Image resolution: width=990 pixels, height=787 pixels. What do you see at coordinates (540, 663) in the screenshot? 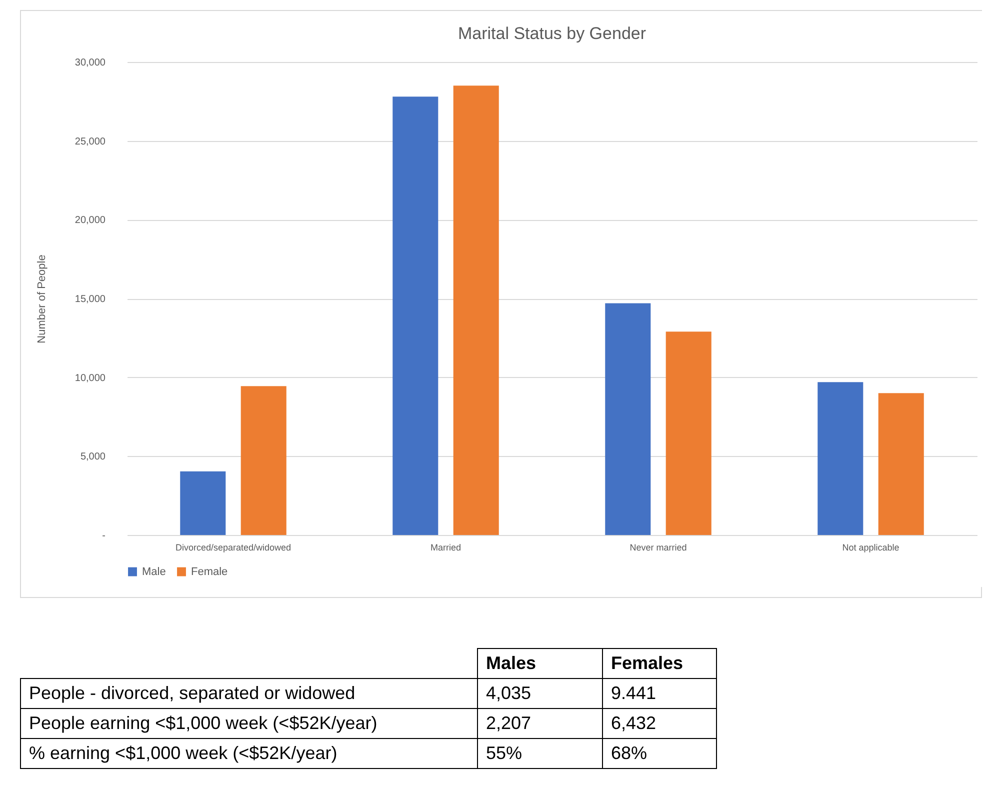
I see `text: Males` at bounding box center [540, 663].